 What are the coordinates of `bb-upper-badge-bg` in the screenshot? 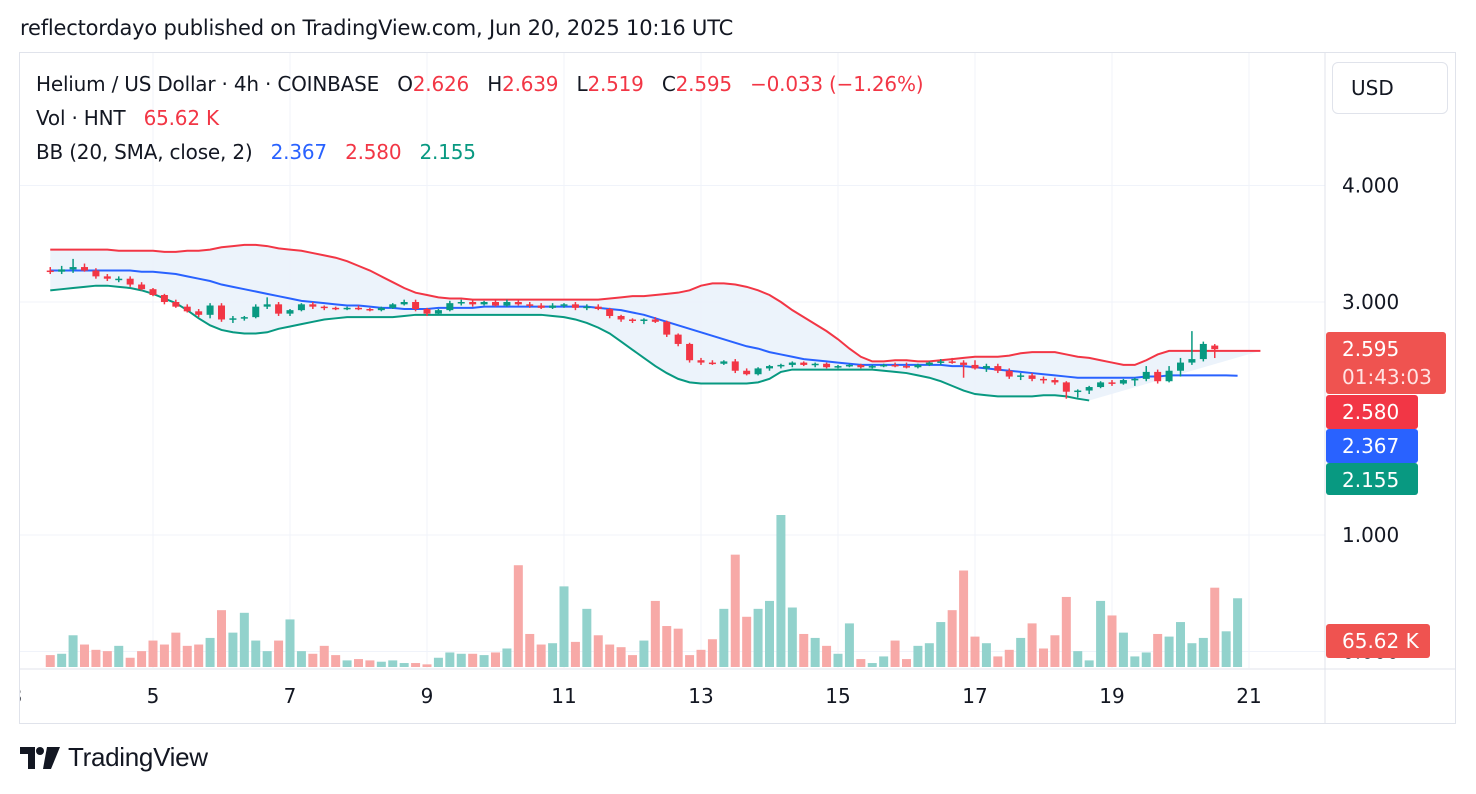 It's located at (1372, 412).